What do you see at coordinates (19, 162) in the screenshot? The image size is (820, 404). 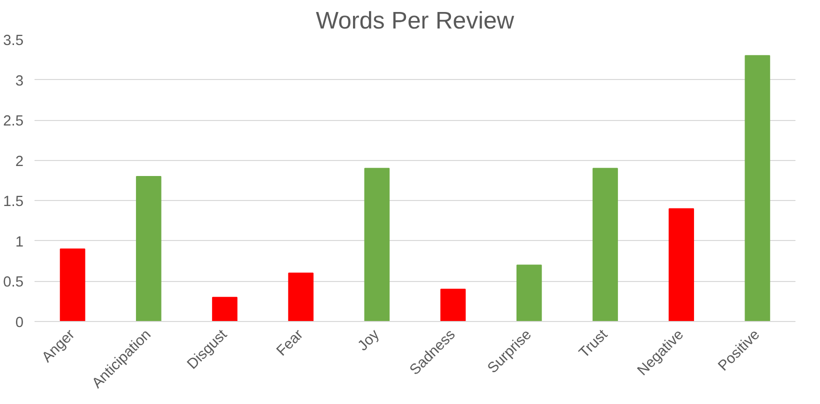 I see `y-tick-label: 2` at bounding box center [19, 162].